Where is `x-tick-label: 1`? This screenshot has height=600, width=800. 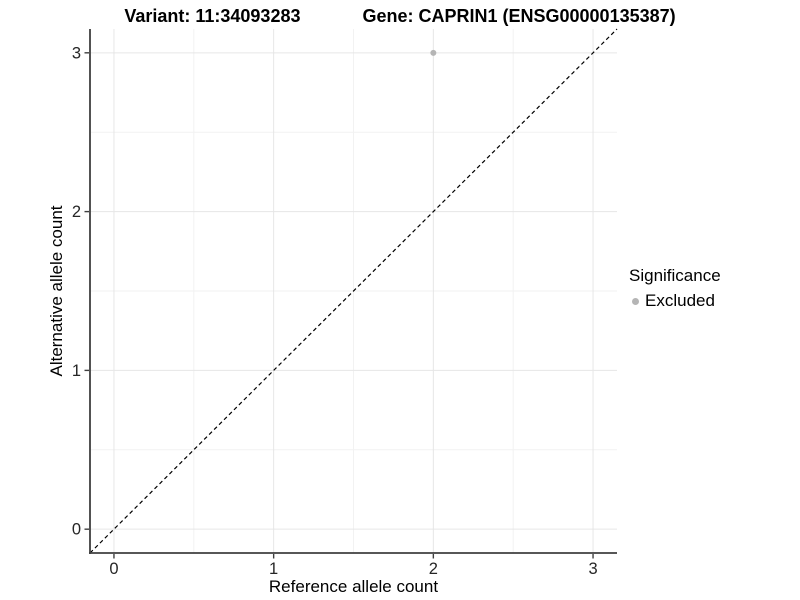
x-tick-label: 1 is located at coordinates (273, 569).